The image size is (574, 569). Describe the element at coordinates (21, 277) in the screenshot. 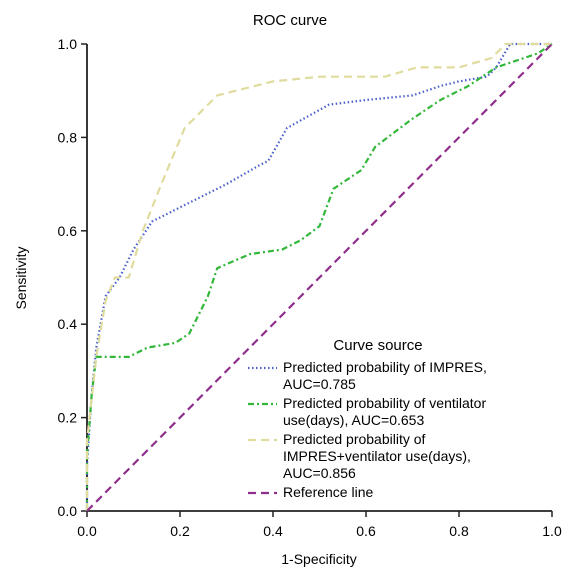

I see `y-axis-label: Sensitivity` at that location.